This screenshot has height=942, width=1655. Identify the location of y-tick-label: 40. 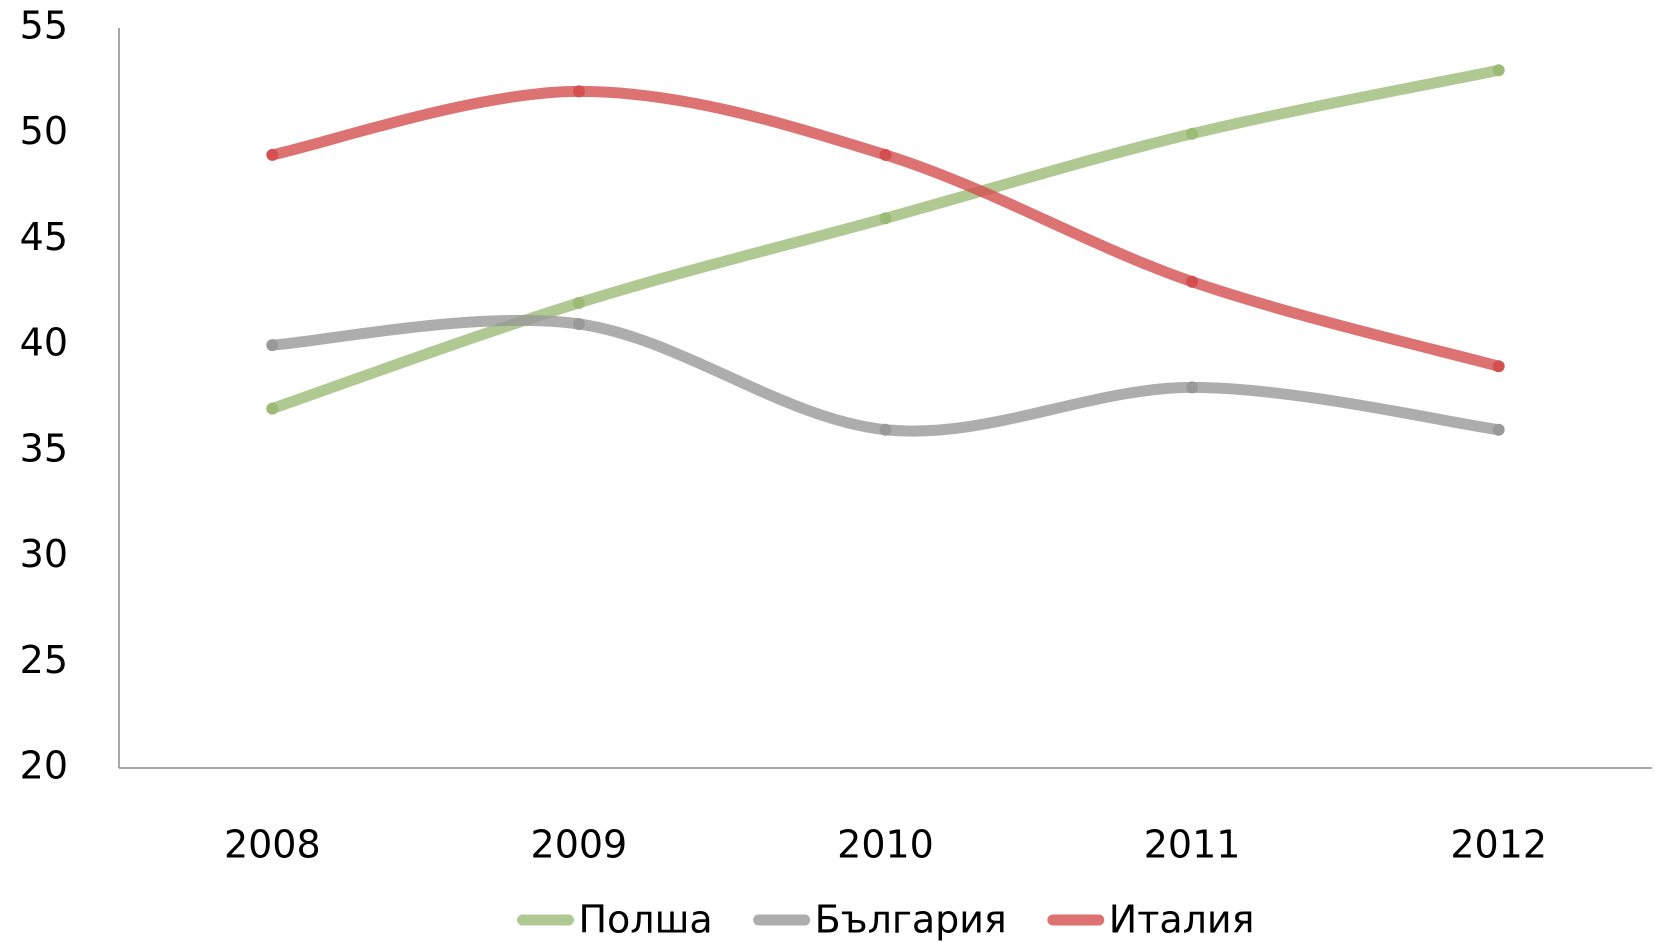
(44, 343).